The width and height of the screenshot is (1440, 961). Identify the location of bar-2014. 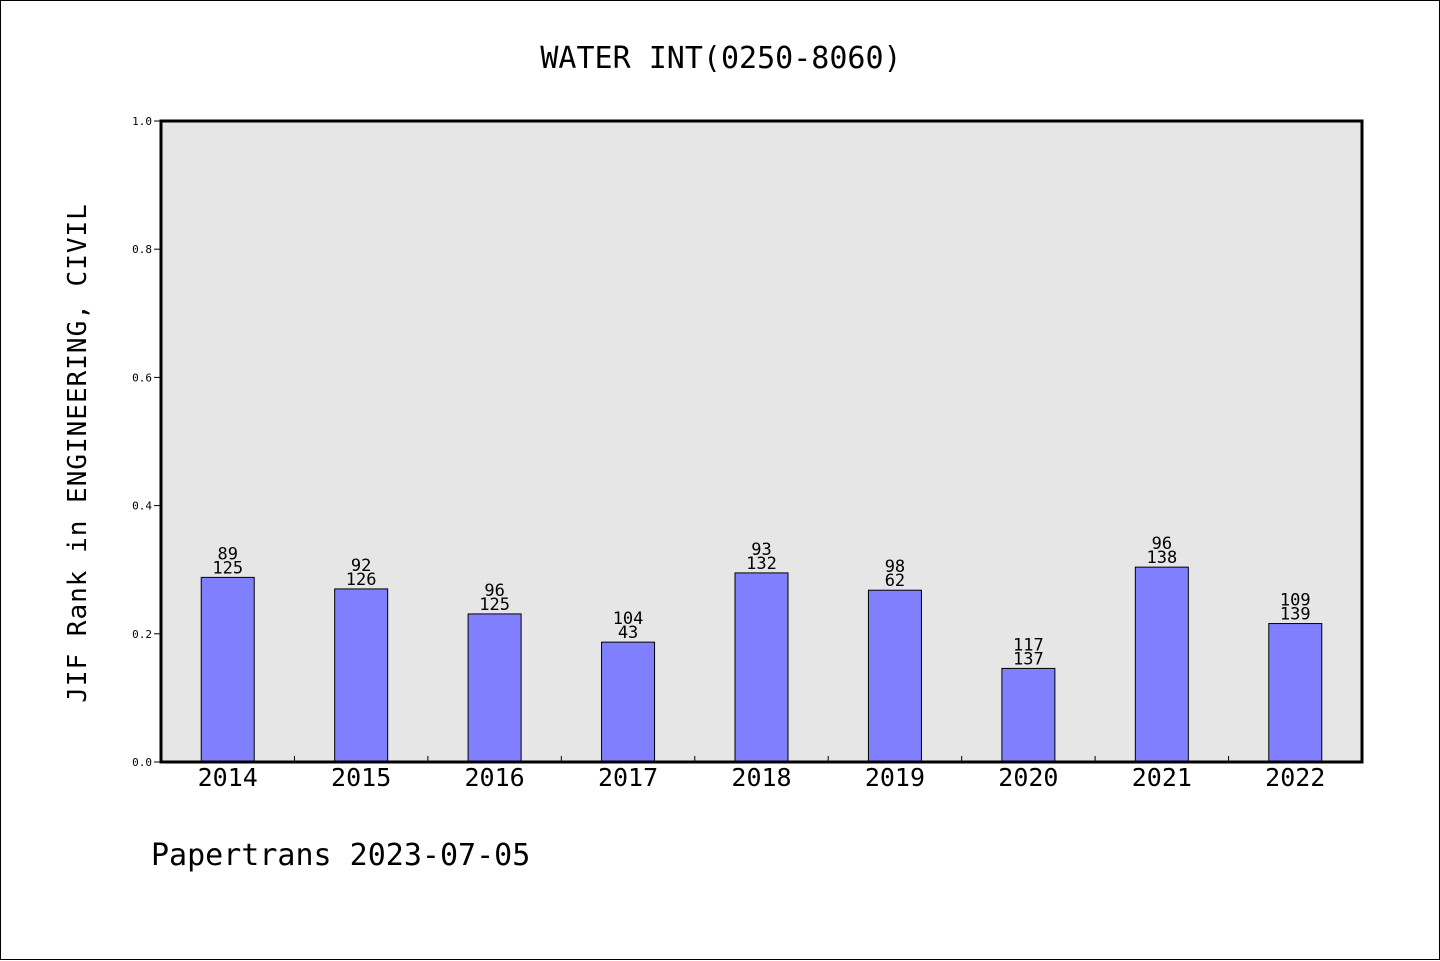
(227, 669).